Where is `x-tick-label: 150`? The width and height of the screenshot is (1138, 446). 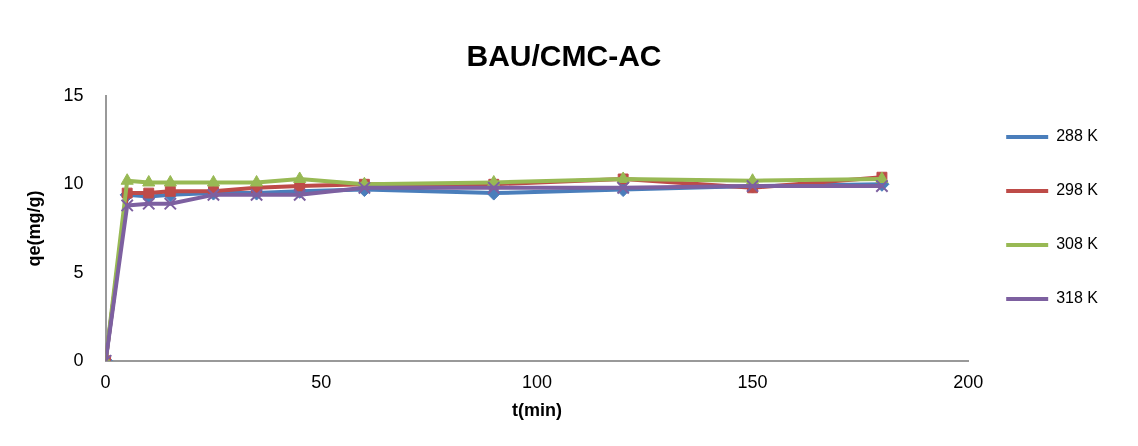 x-tick-label: 150 is located at coordinates (752, 381).